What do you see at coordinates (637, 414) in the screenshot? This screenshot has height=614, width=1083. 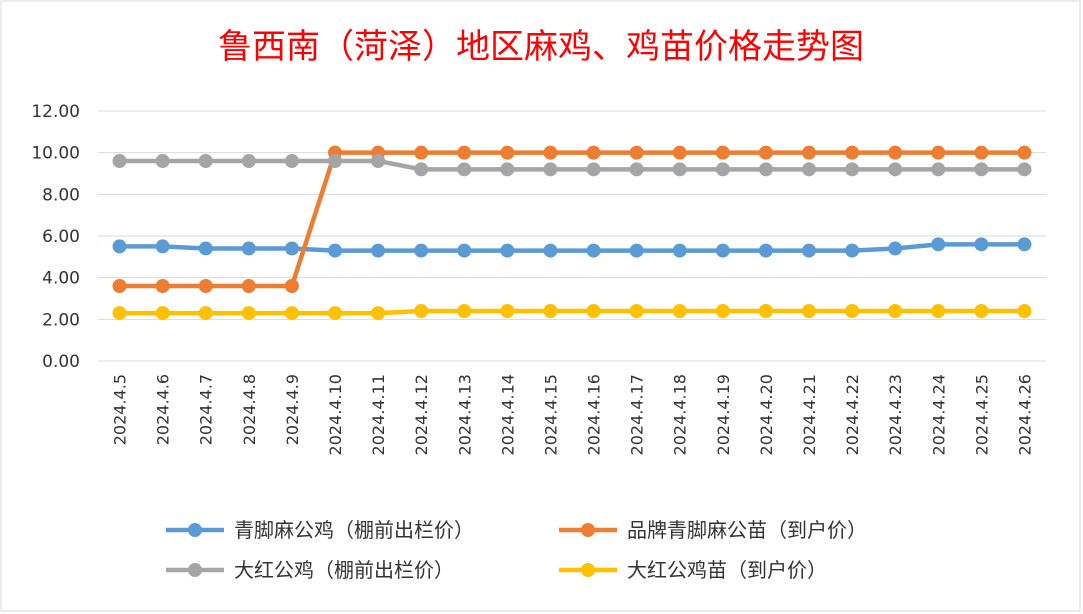 I see `x-tick-label: 2024.4.17` at bounding box center [637, 414].